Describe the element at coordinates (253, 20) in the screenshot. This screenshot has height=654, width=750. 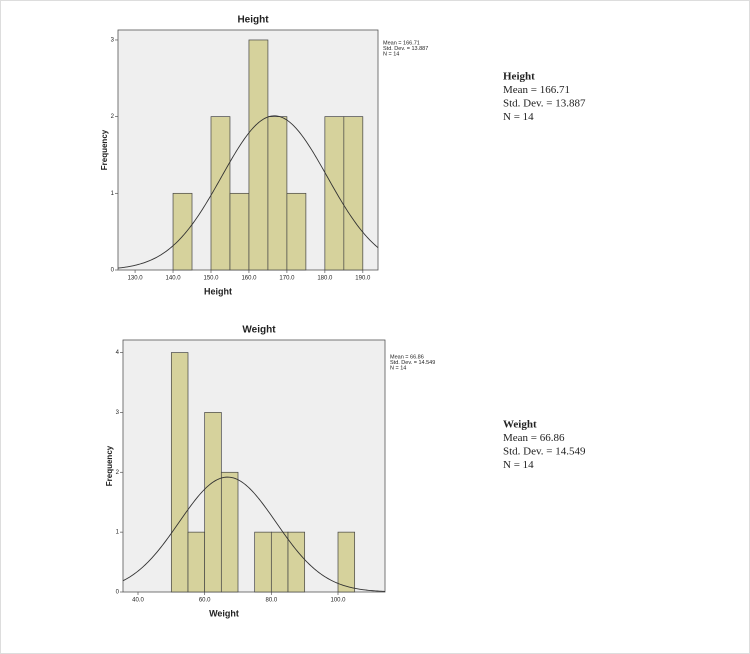
I see `chart-title: Height` at that location.